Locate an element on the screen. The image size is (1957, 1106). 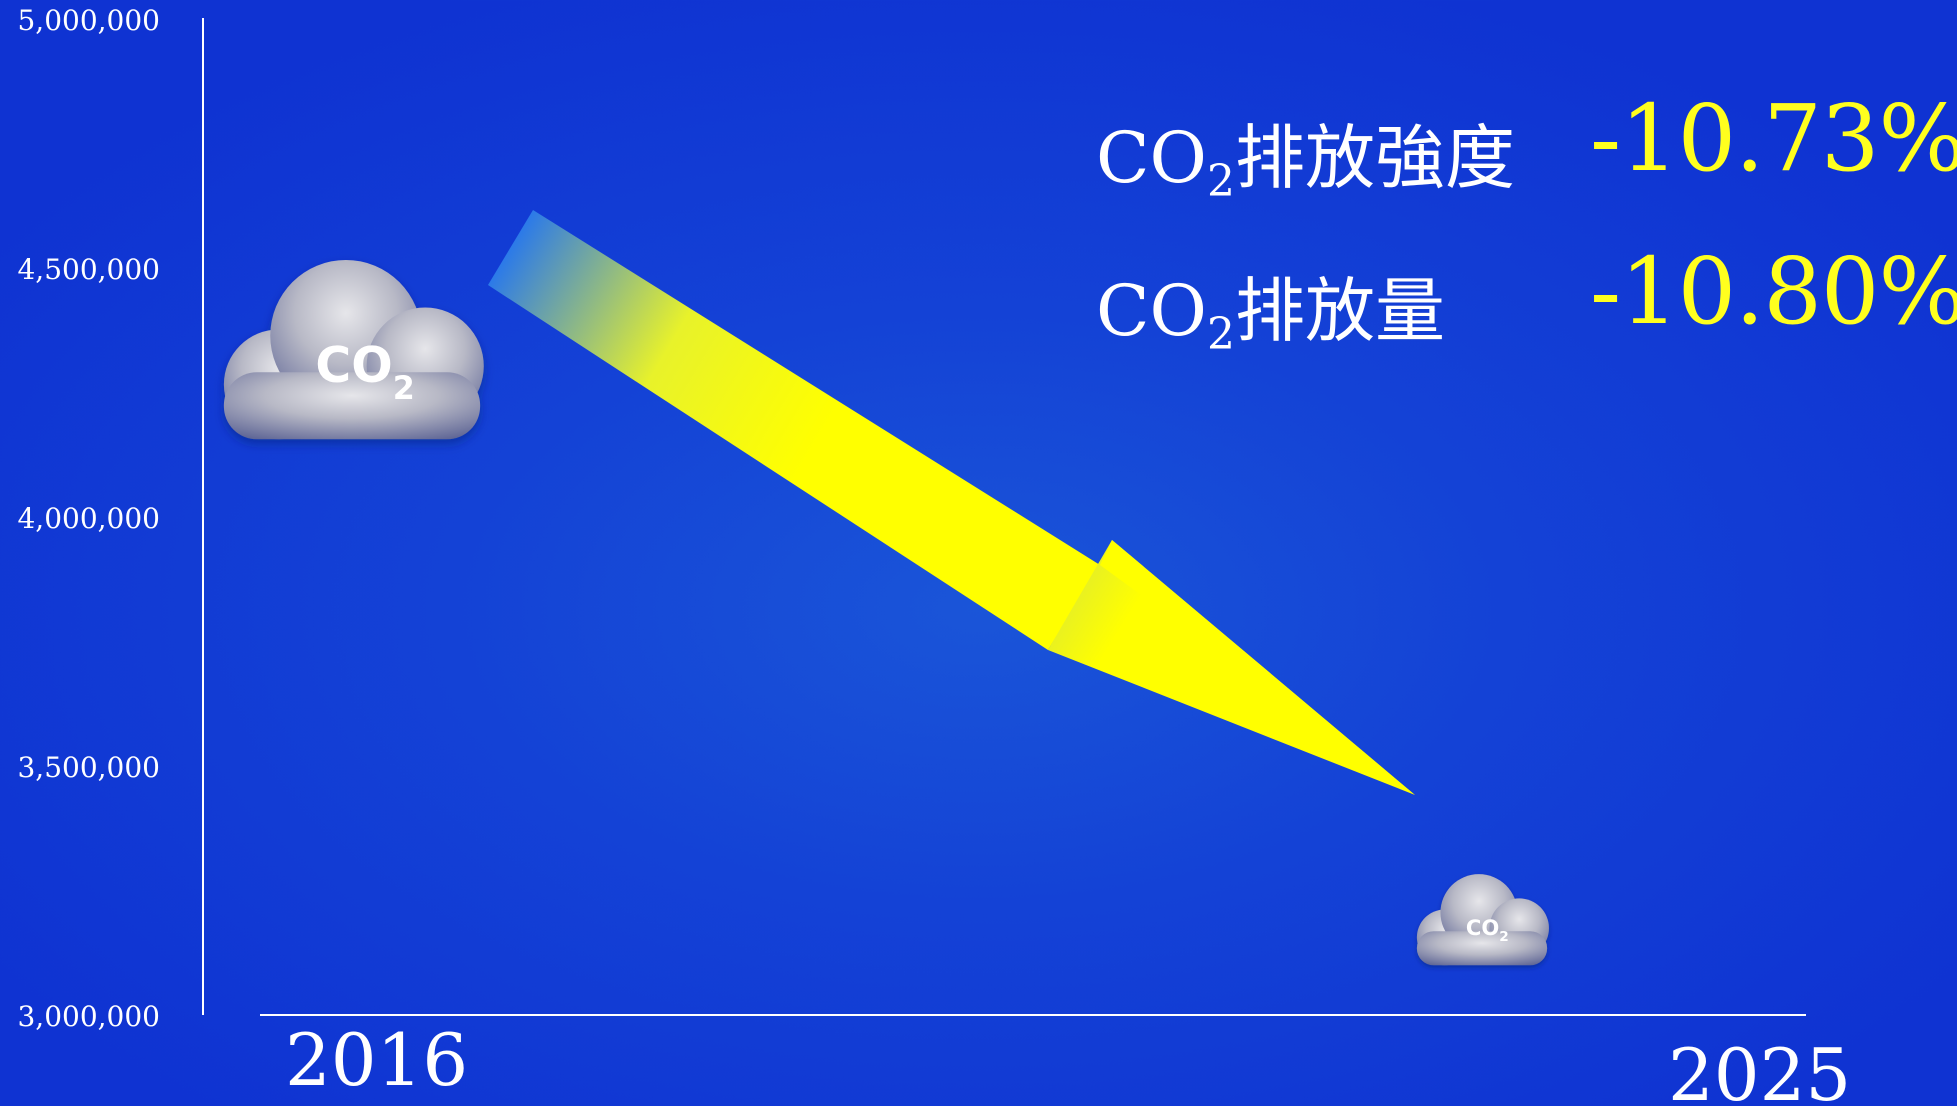
y-tick-label: 4,000,000 is located at coordinates (88, 518).